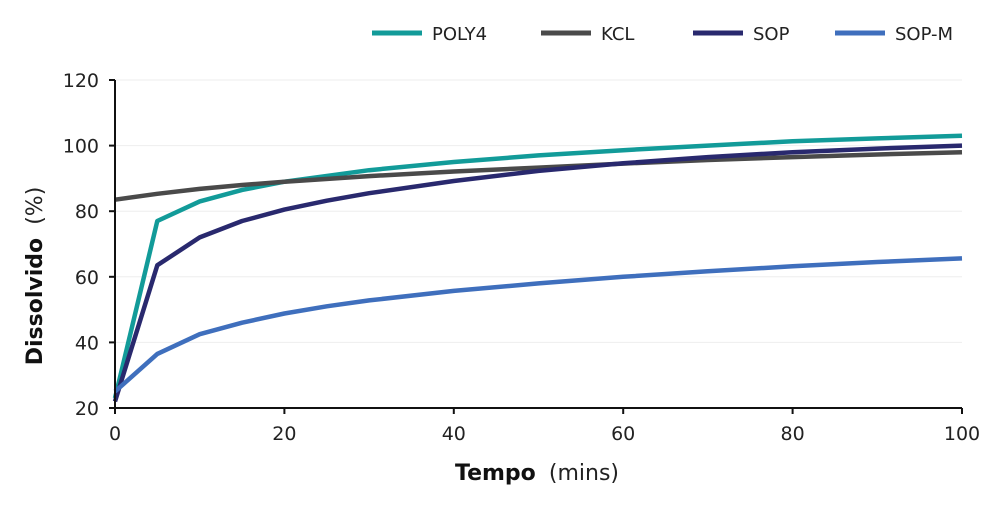  Describe the element at coordinates (617, 34) in the screenshot. I see `legend-label: KCL` at that location.